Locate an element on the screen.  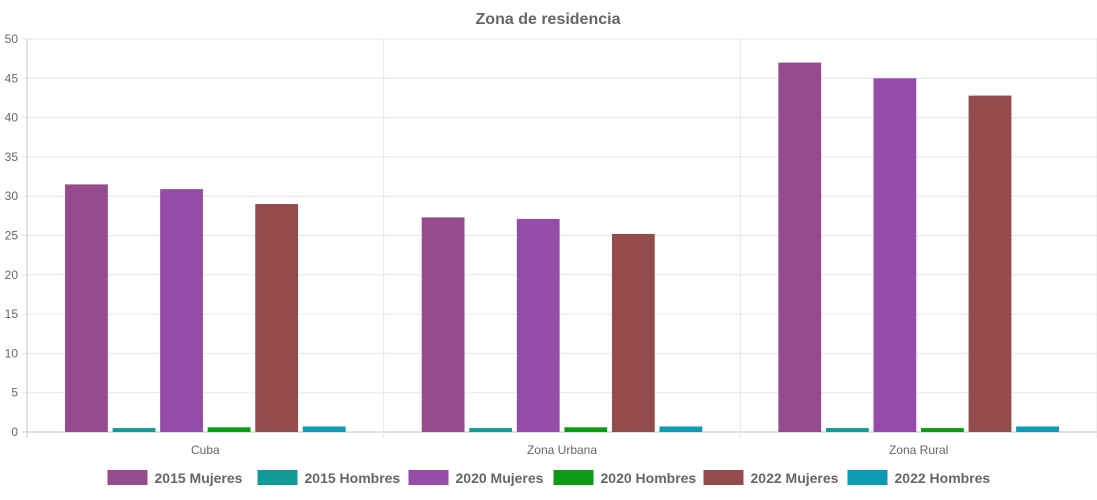
y-tick-label: 10 is located at coordinates (12, 353).